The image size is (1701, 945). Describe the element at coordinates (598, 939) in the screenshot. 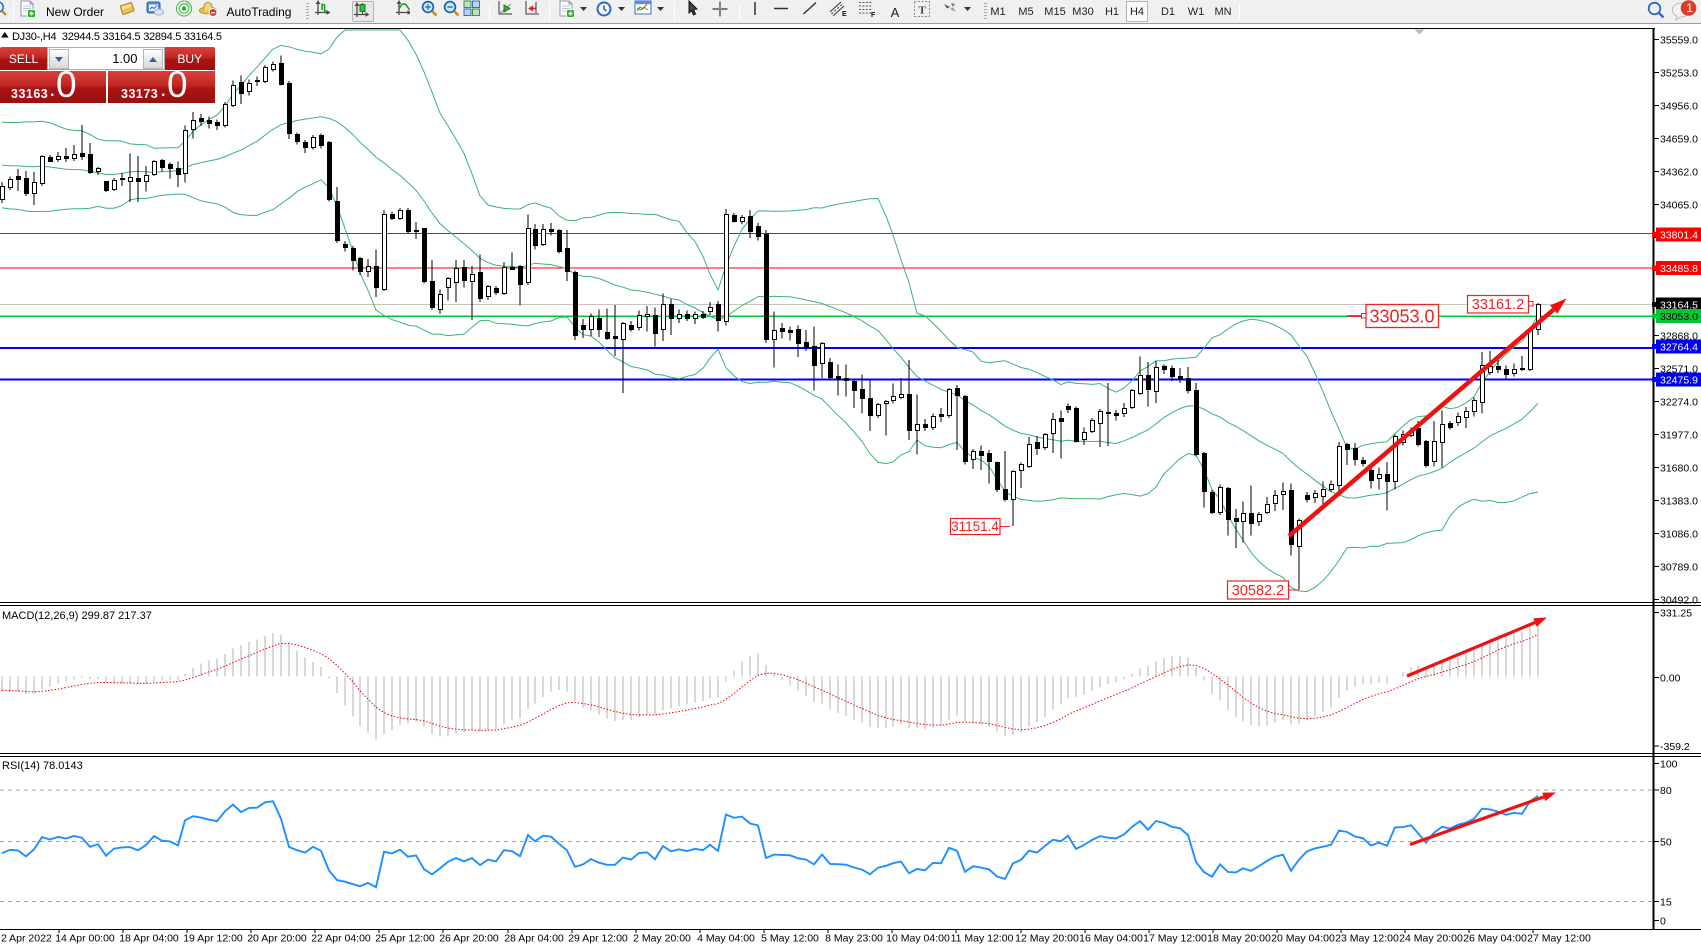

I see `svg-text: 29 Apr 12:00` at that location.